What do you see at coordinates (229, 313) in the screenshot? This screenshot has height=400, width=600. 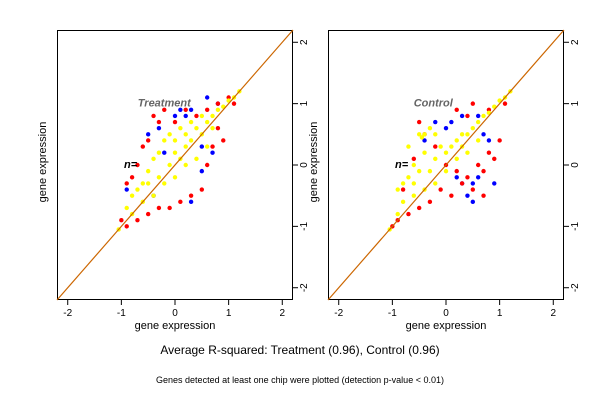 I see `treatment-x-tick-label: 1` at bounding box center [229, 313].